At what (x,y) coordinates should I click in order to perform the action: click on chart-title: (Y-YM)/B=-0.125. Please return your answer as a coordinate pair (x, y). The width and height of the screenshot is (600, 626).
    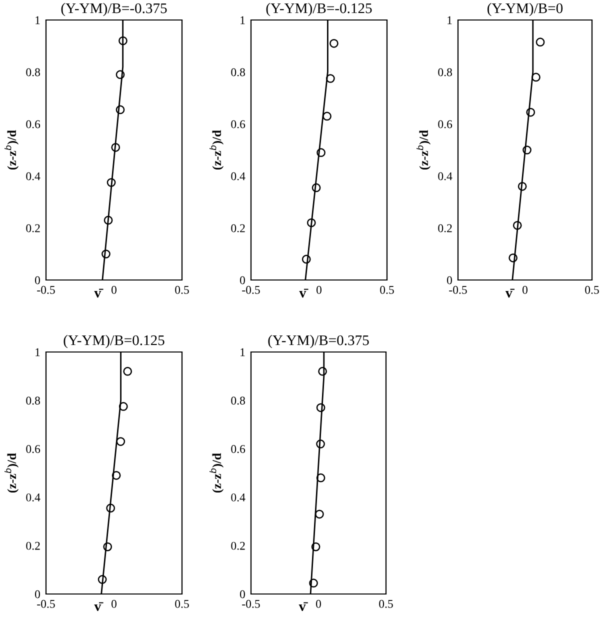
    Looking at the image, I should click on (319, 9).